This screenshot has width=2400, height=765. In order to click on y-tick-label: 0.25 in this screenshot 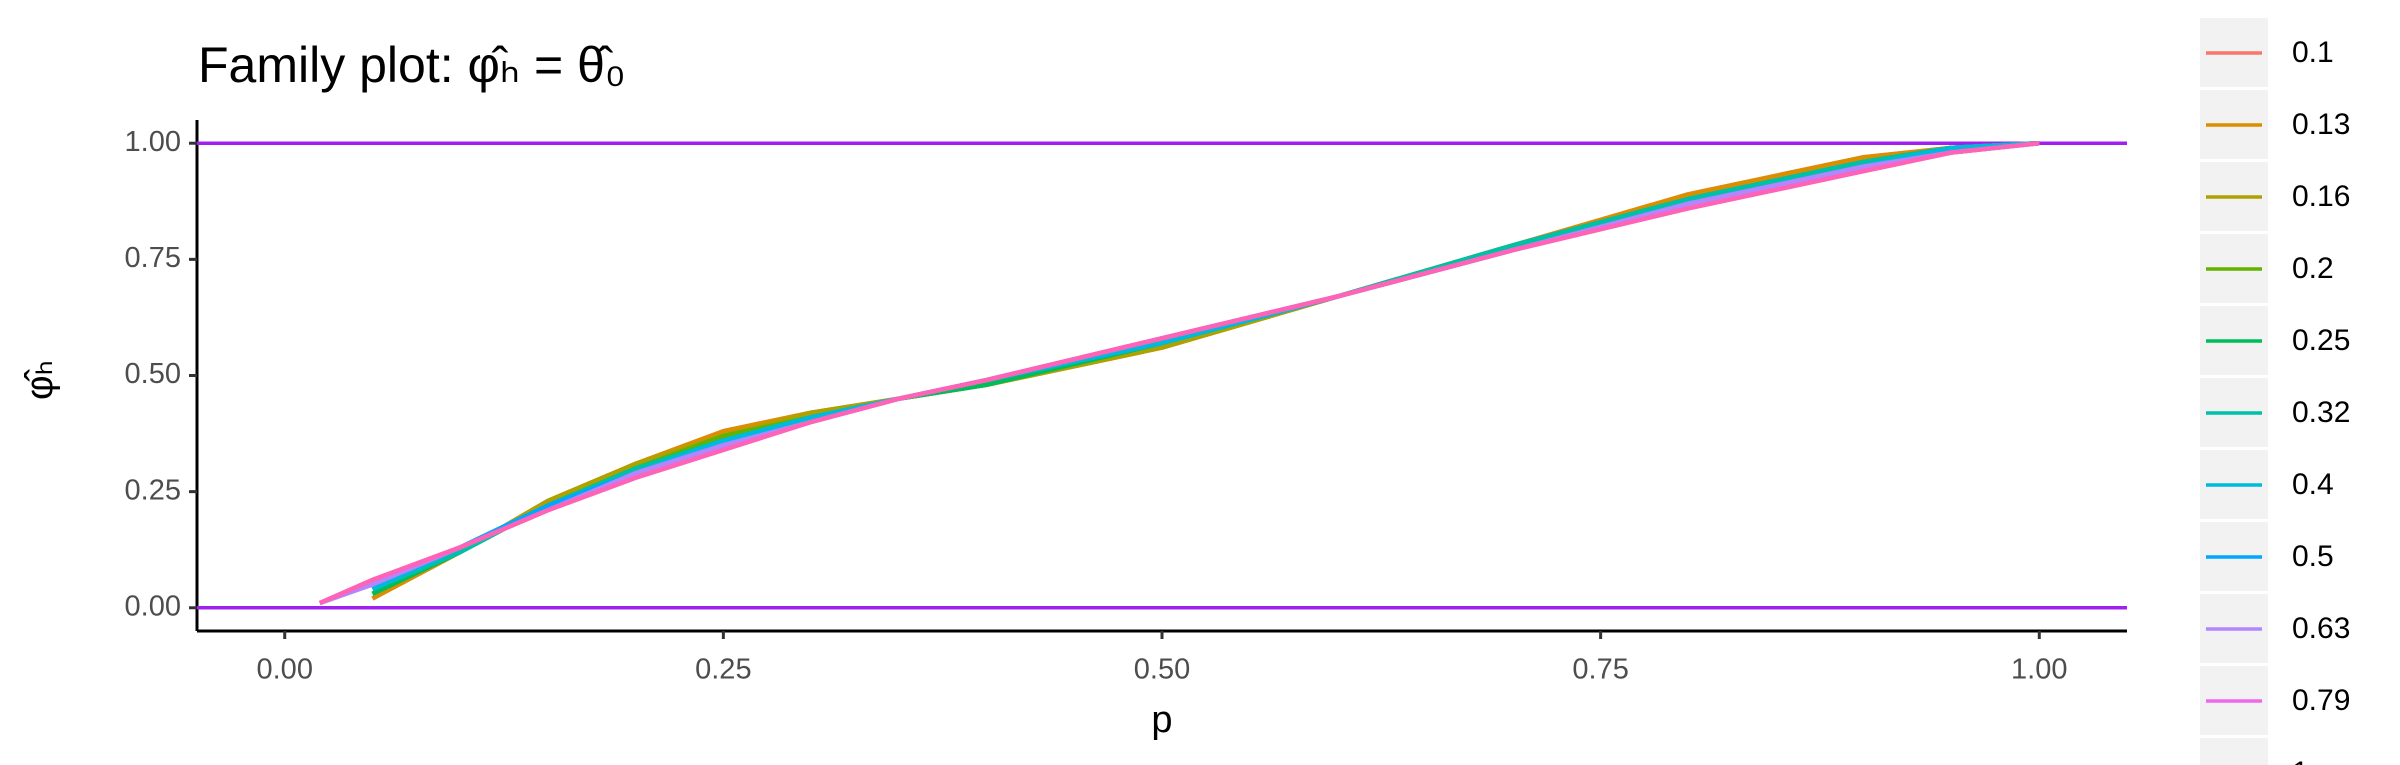, I will do `click(153, 490)`.